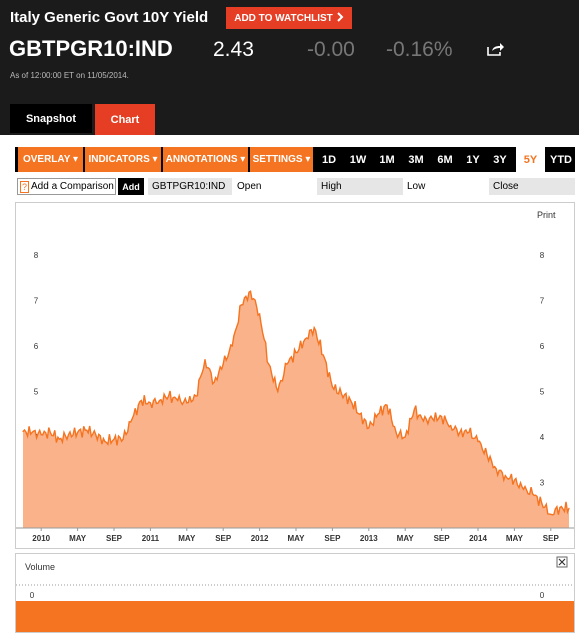 This screenshot has width=579, height=637. I want to click on x-tick-label: 2014, so click(478, 538).